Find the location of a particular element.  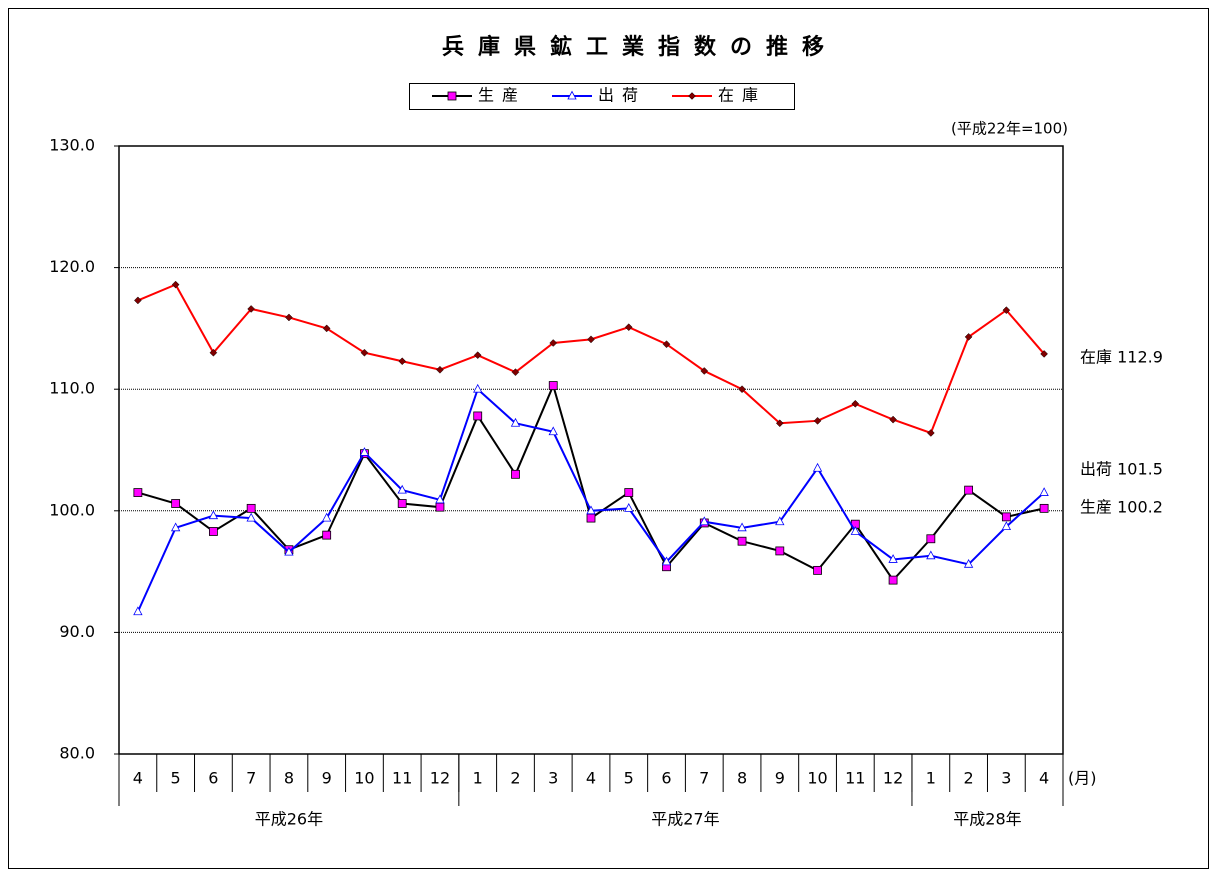

annotation: 出荷 101.5 is located at coordinates (1121, 469).